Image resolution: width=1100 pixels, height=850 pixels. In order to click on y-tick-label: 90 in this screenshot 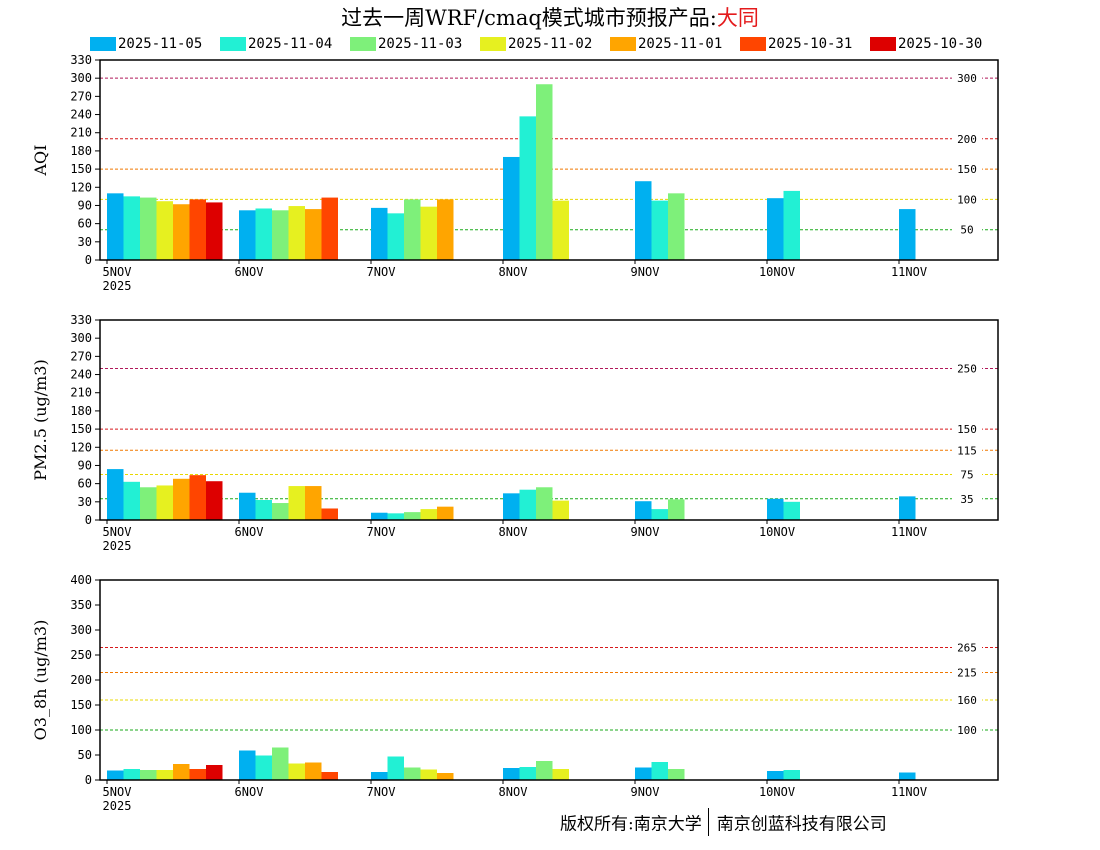, I will do `click(85, 205)`.